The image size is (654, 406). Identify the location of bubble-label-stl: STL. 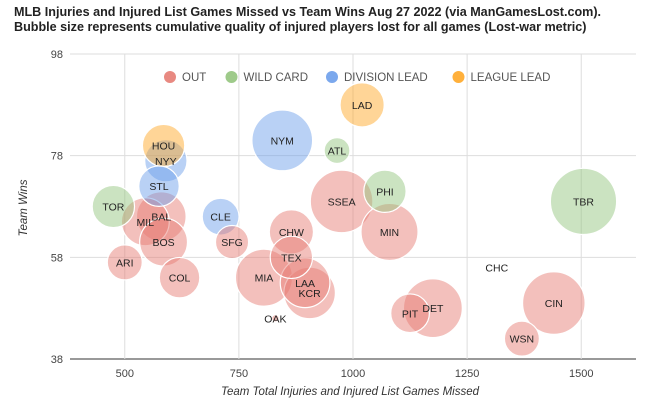
(158, 187).